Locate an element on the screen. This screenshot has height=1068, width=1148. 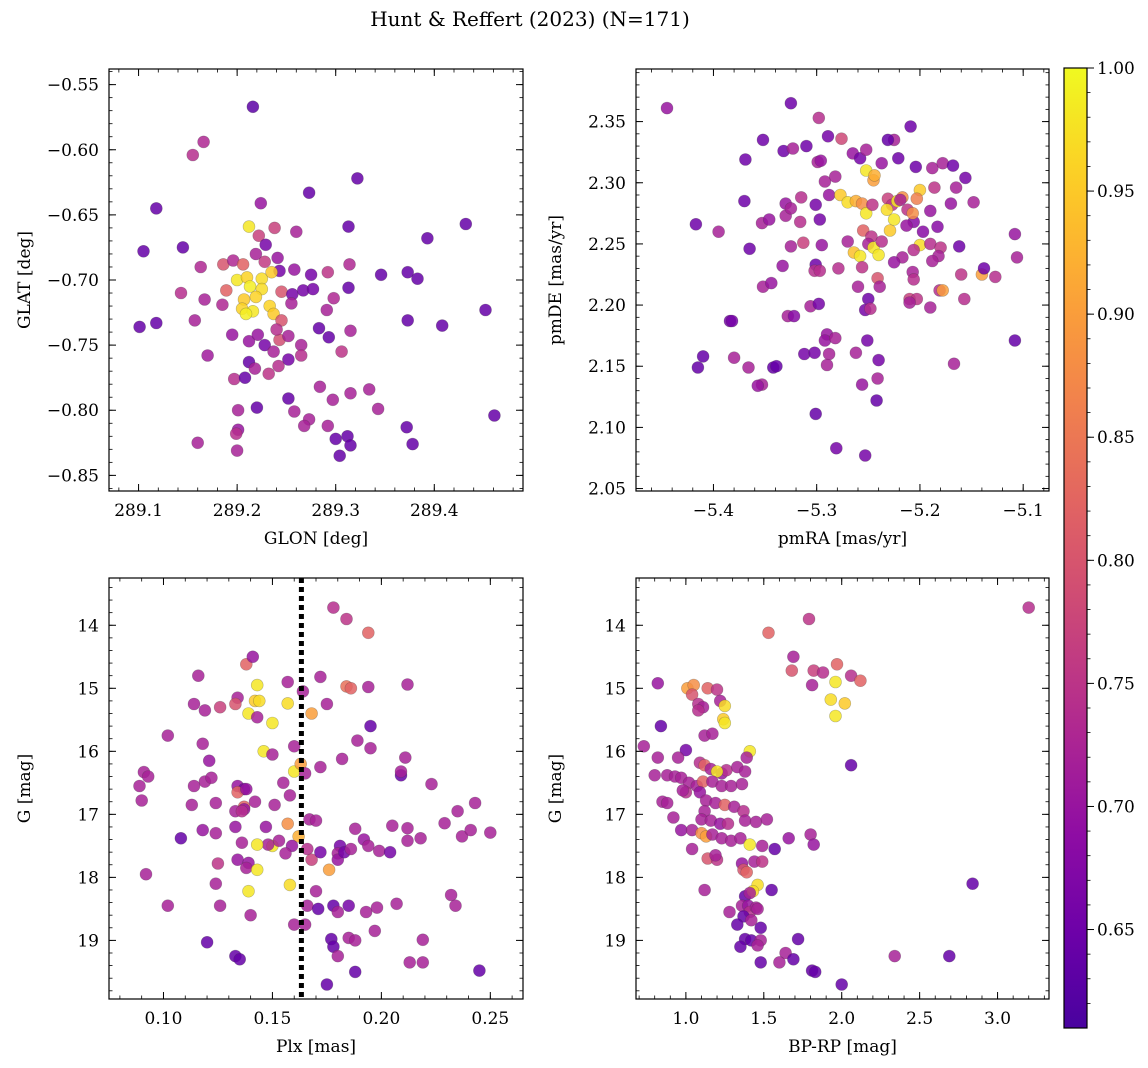
x-tick-label: 0.15 is located at coordinates (272, 1019).